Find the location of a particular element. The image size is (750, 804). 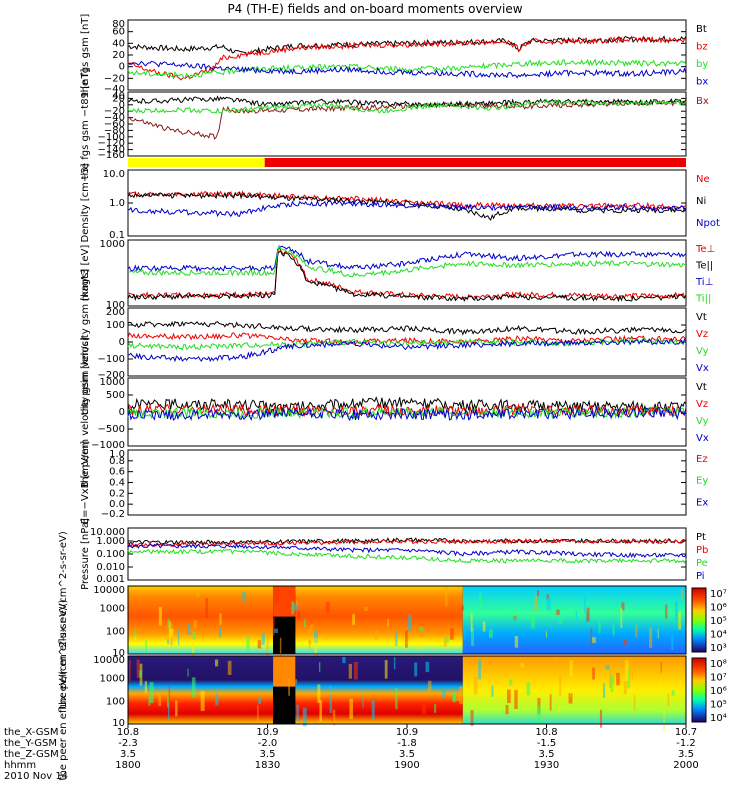

ytick-label-7-4: 0.2 is located at coordinates (117, 493).